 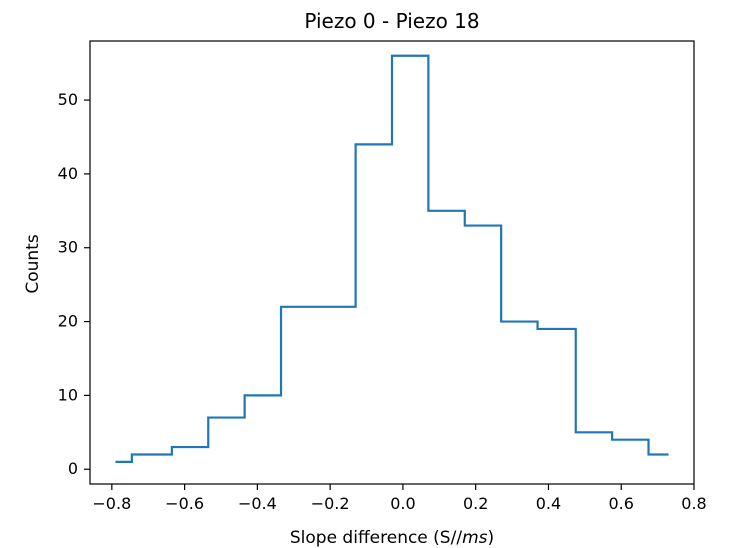 What do you see at coordinates (68, 247) in the screenshot?
I see `y-tick-label: 30` at bounding box center [68, 247].